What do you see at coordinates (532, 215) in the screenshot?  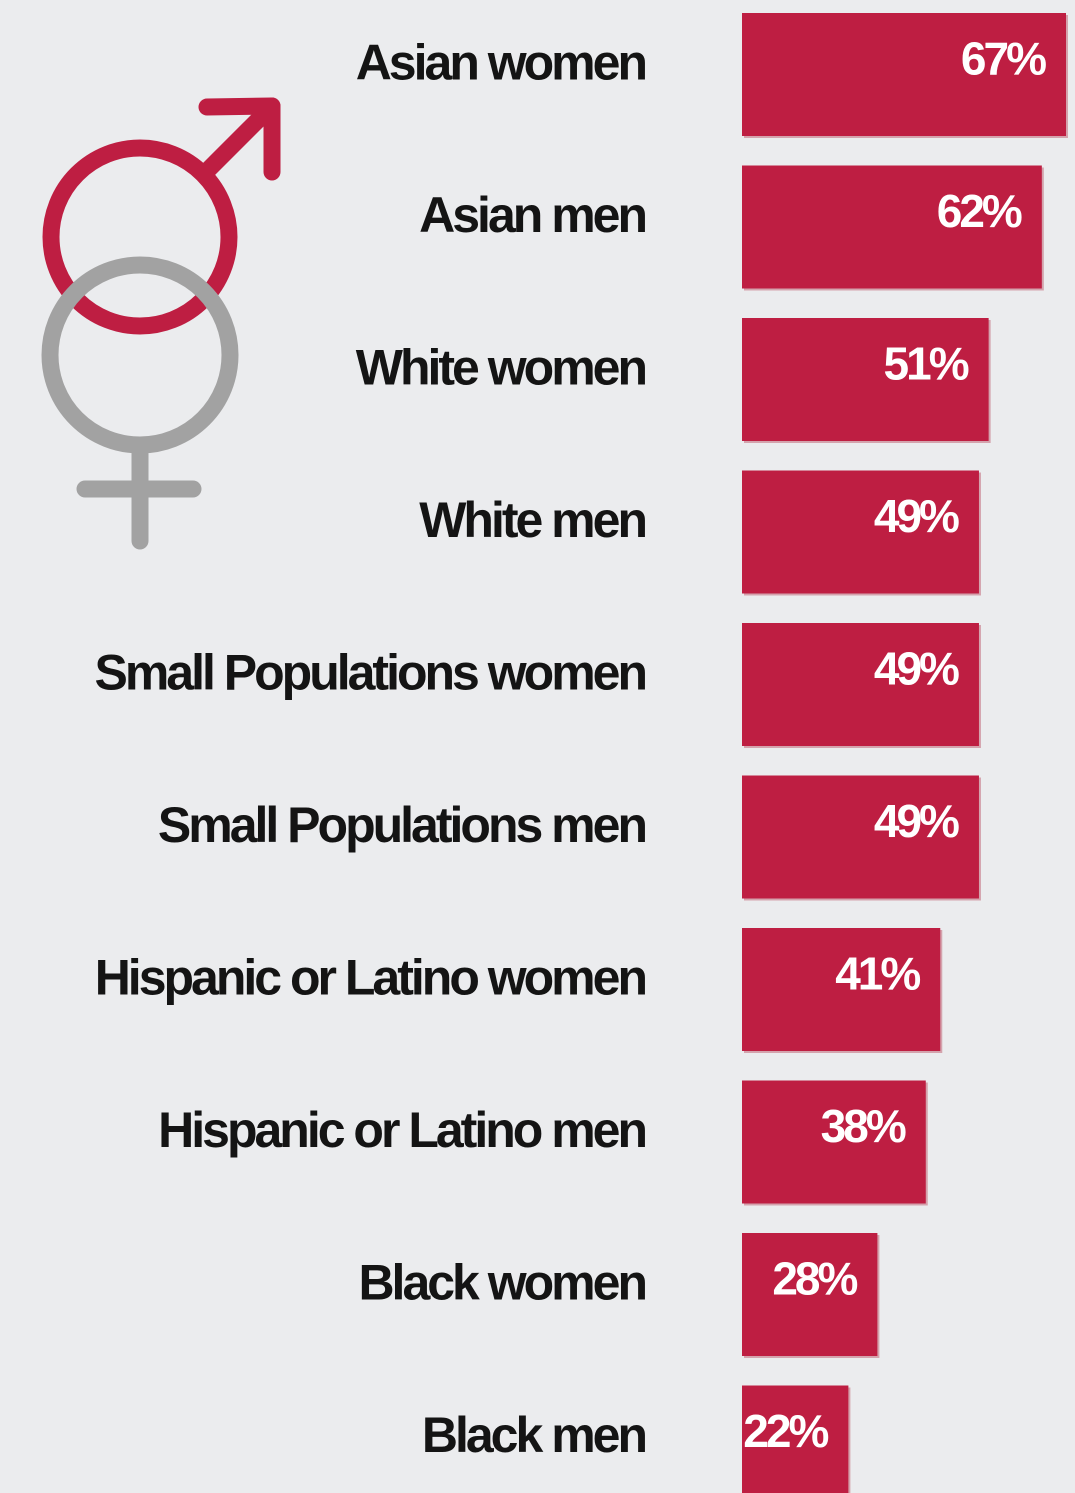 I see `category-label: Asian men` at bounding box center [532, 215].